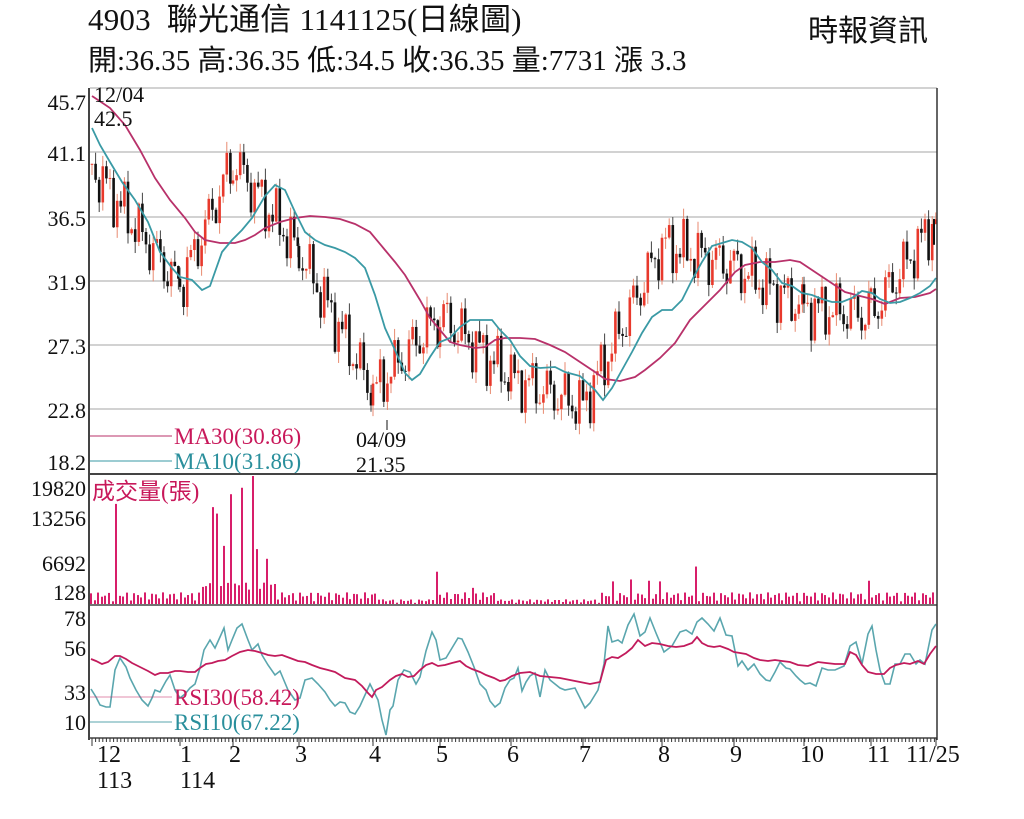 The image size is (1024, 819). Describe the element at coordinates (67, 346) in the screenshot. I see `svg-text: 27.3` at that location.